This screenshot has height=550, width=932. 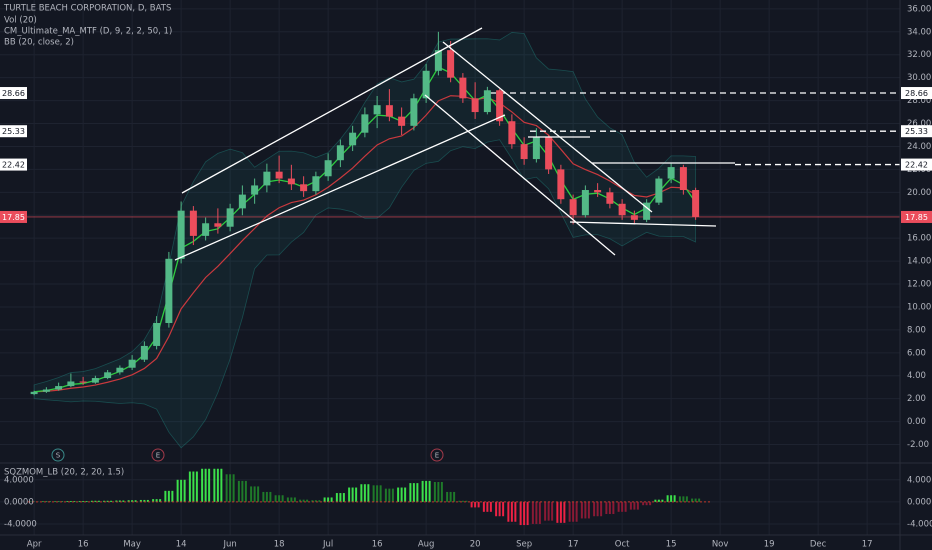 I want to click on y-tick-label: 26.00, so click(x=919, y=124).